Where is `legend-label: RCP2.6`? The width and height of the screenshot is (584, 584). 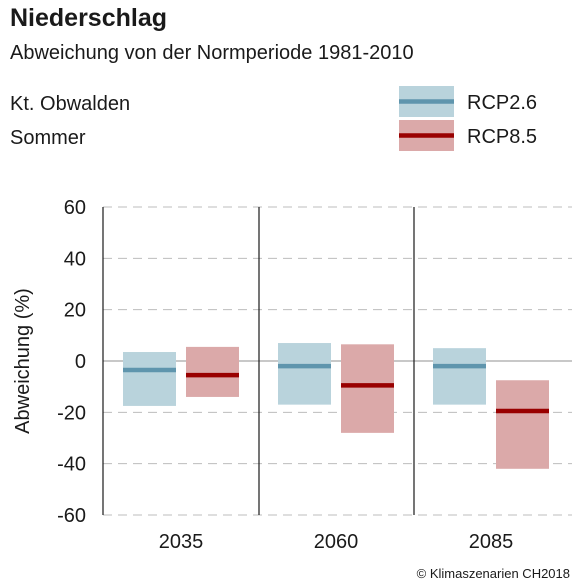
legend-label: RCP2.6 is located at coordinates (502, 103).